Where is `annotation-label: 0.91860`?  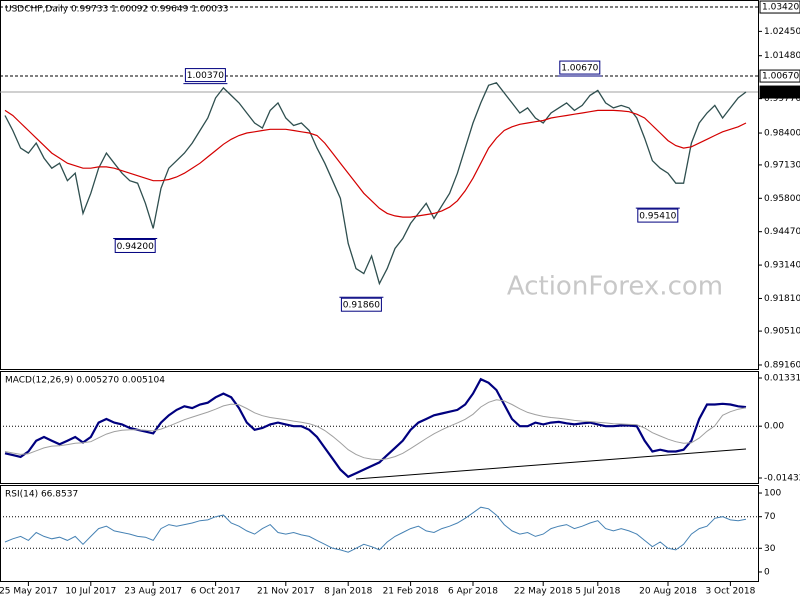 annotation-label: 0.91860 is located at coordinates (361, 306).